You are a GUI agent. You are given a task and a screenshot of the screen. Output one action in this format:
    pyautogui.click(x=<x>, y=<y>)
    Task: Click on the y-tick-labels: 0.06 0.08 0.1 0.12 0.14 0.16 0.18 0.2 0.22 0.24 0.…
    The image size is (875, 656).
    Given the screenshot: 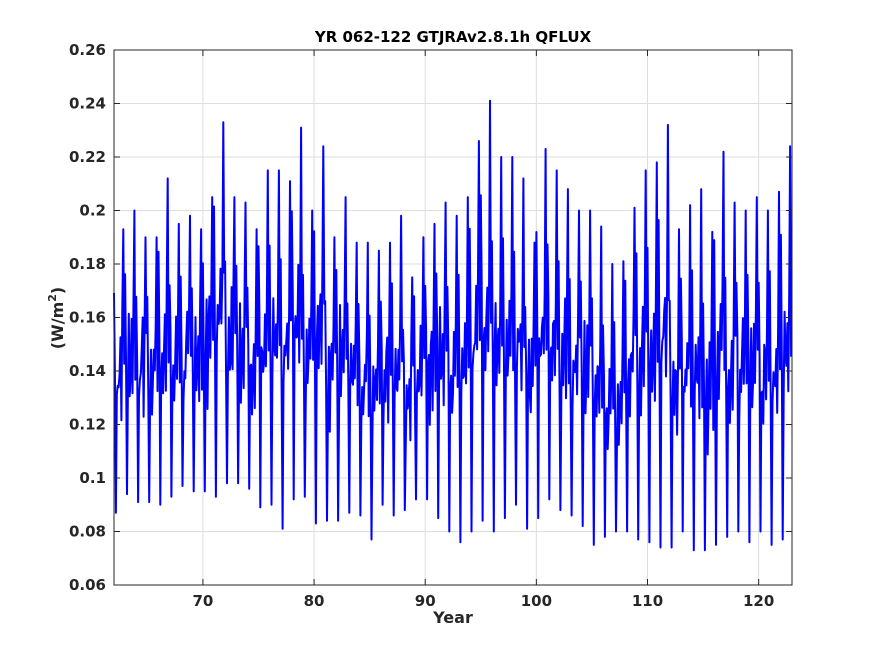 What is the action you would take?
    pyautogui.click(x=87, y=317)
    